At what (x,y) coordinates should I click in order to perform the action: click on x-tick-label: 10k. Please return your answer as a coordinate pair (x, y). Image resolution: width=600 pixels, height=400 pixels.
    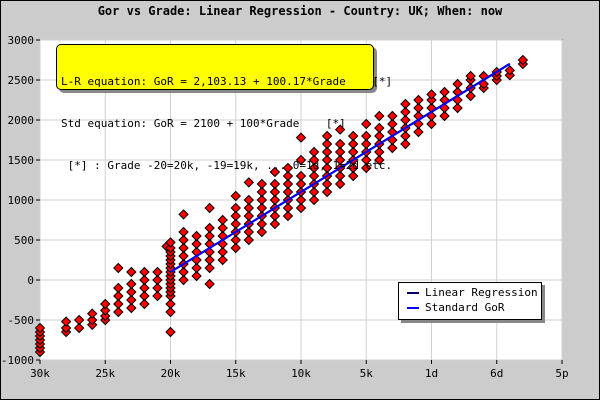
    Looking at the image, I should click on (301, 373).